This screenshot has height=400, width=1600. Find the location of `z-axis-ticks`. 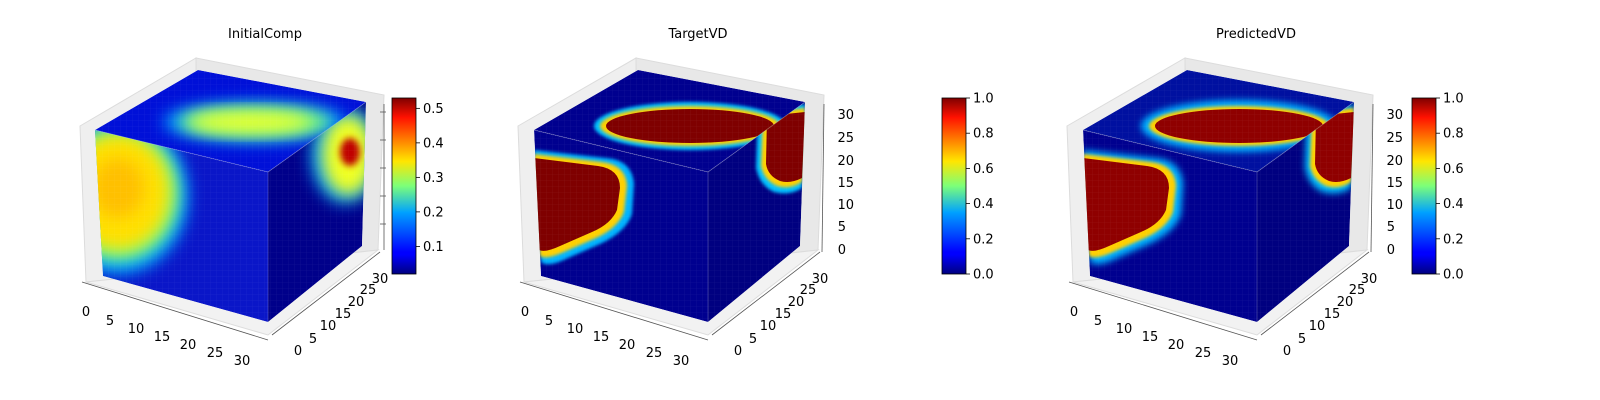

z-axis-ticks is located at coordinates (383, 177).